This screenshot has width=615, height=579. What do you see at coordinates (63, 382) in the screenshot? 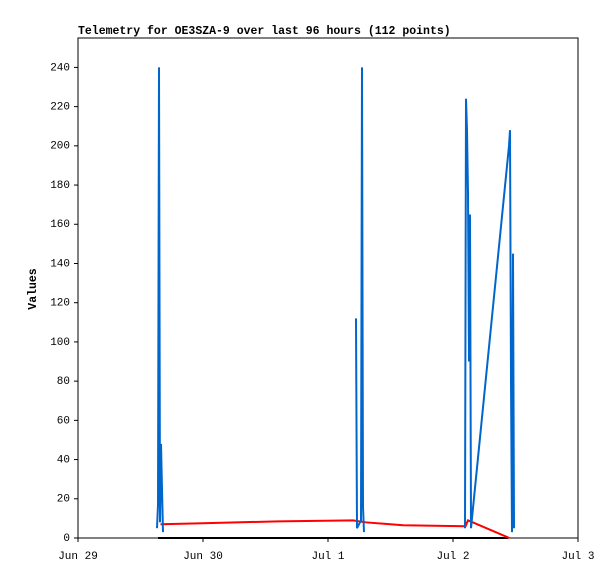
I see `y-tick-label: 80` at bounding box center [63, 382].